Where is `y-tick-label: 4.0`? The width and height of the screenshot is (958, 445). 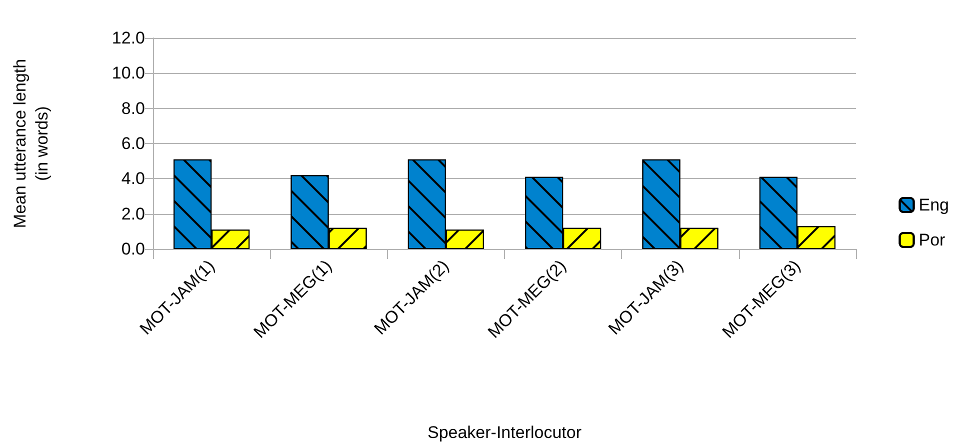
y-tick-label: 4.0 is located at coordinates (133, 178).